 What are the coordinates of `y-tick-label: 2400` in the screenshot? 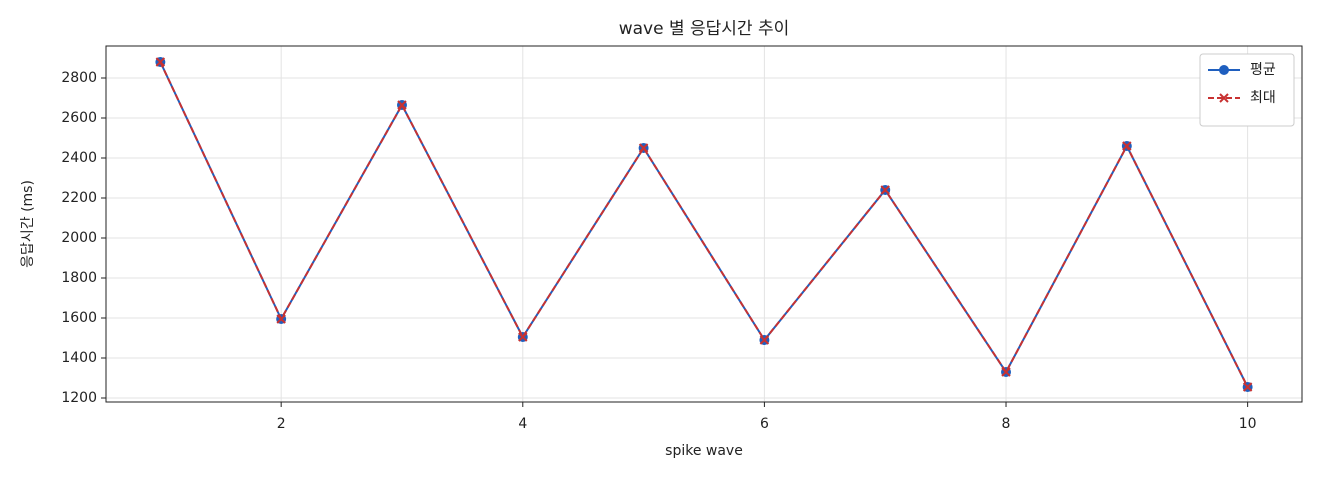 It's located at (79, 158).